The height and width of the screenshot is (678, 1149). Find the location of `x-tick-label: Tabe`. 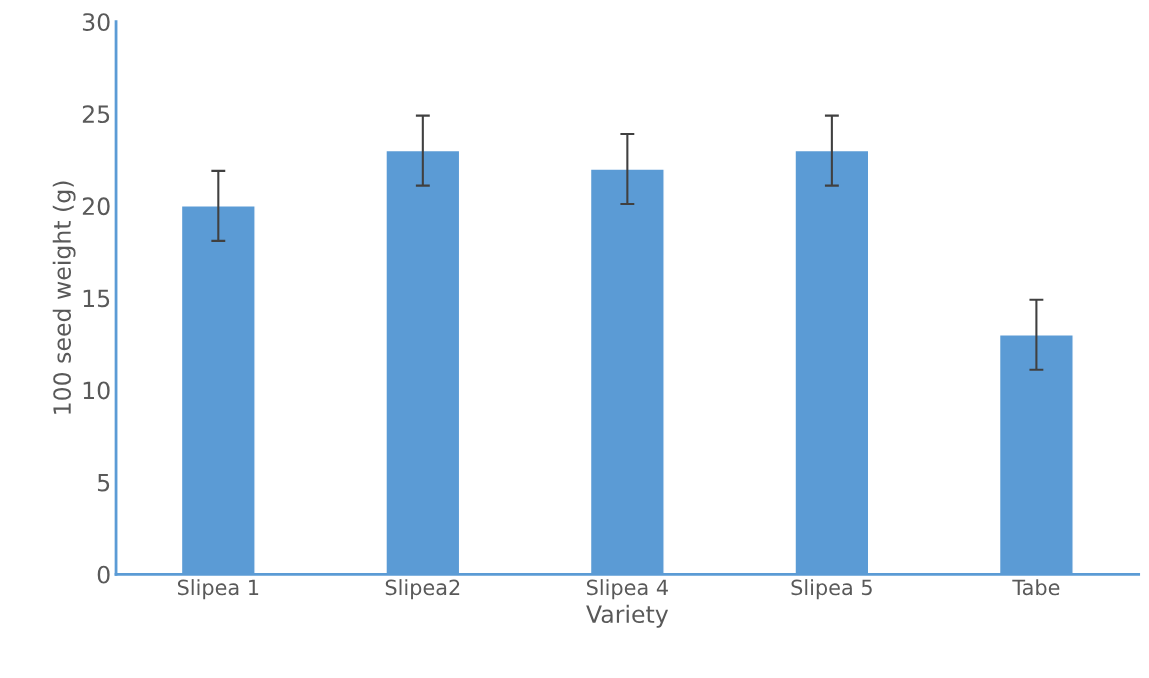

x-tick-label: Tabe is located at coordinates (1036, 587).